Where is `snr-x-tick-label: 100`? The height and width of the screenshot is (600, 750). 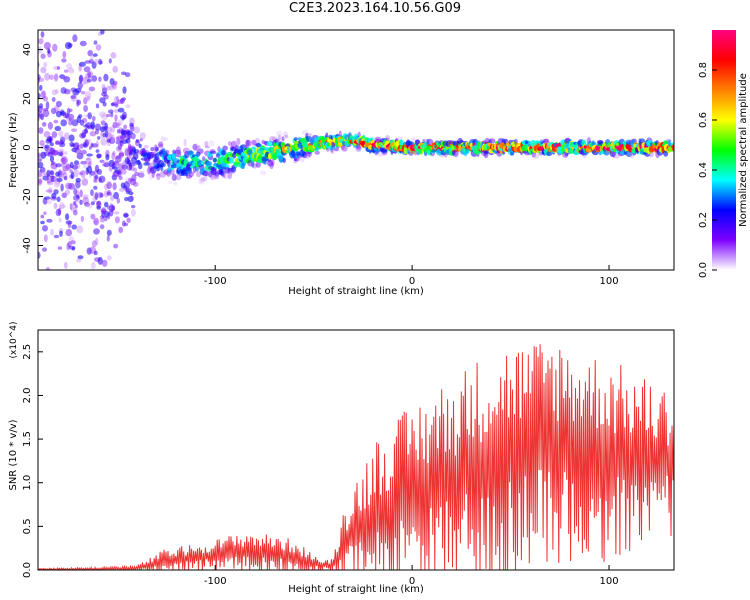
snr-x-tick-label: 100 is located at coordinates (608, 581).